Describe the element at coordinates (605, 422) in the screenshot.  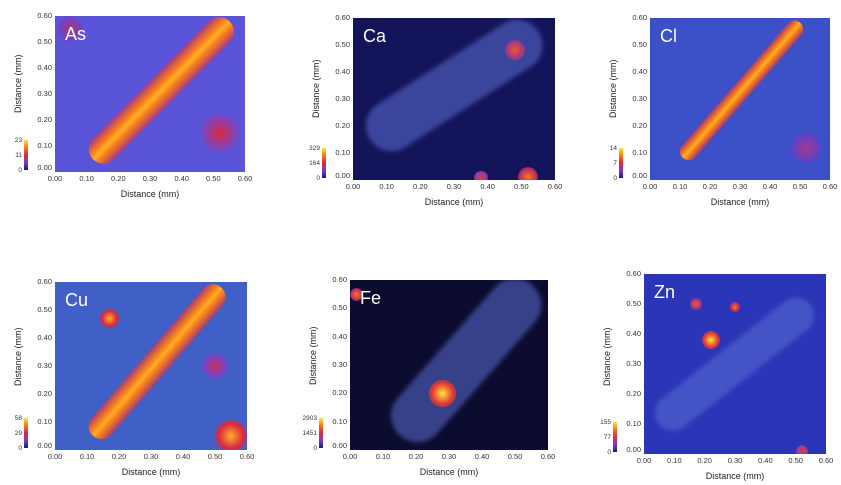
I see `colorbar-tick-label: 155` at that location.